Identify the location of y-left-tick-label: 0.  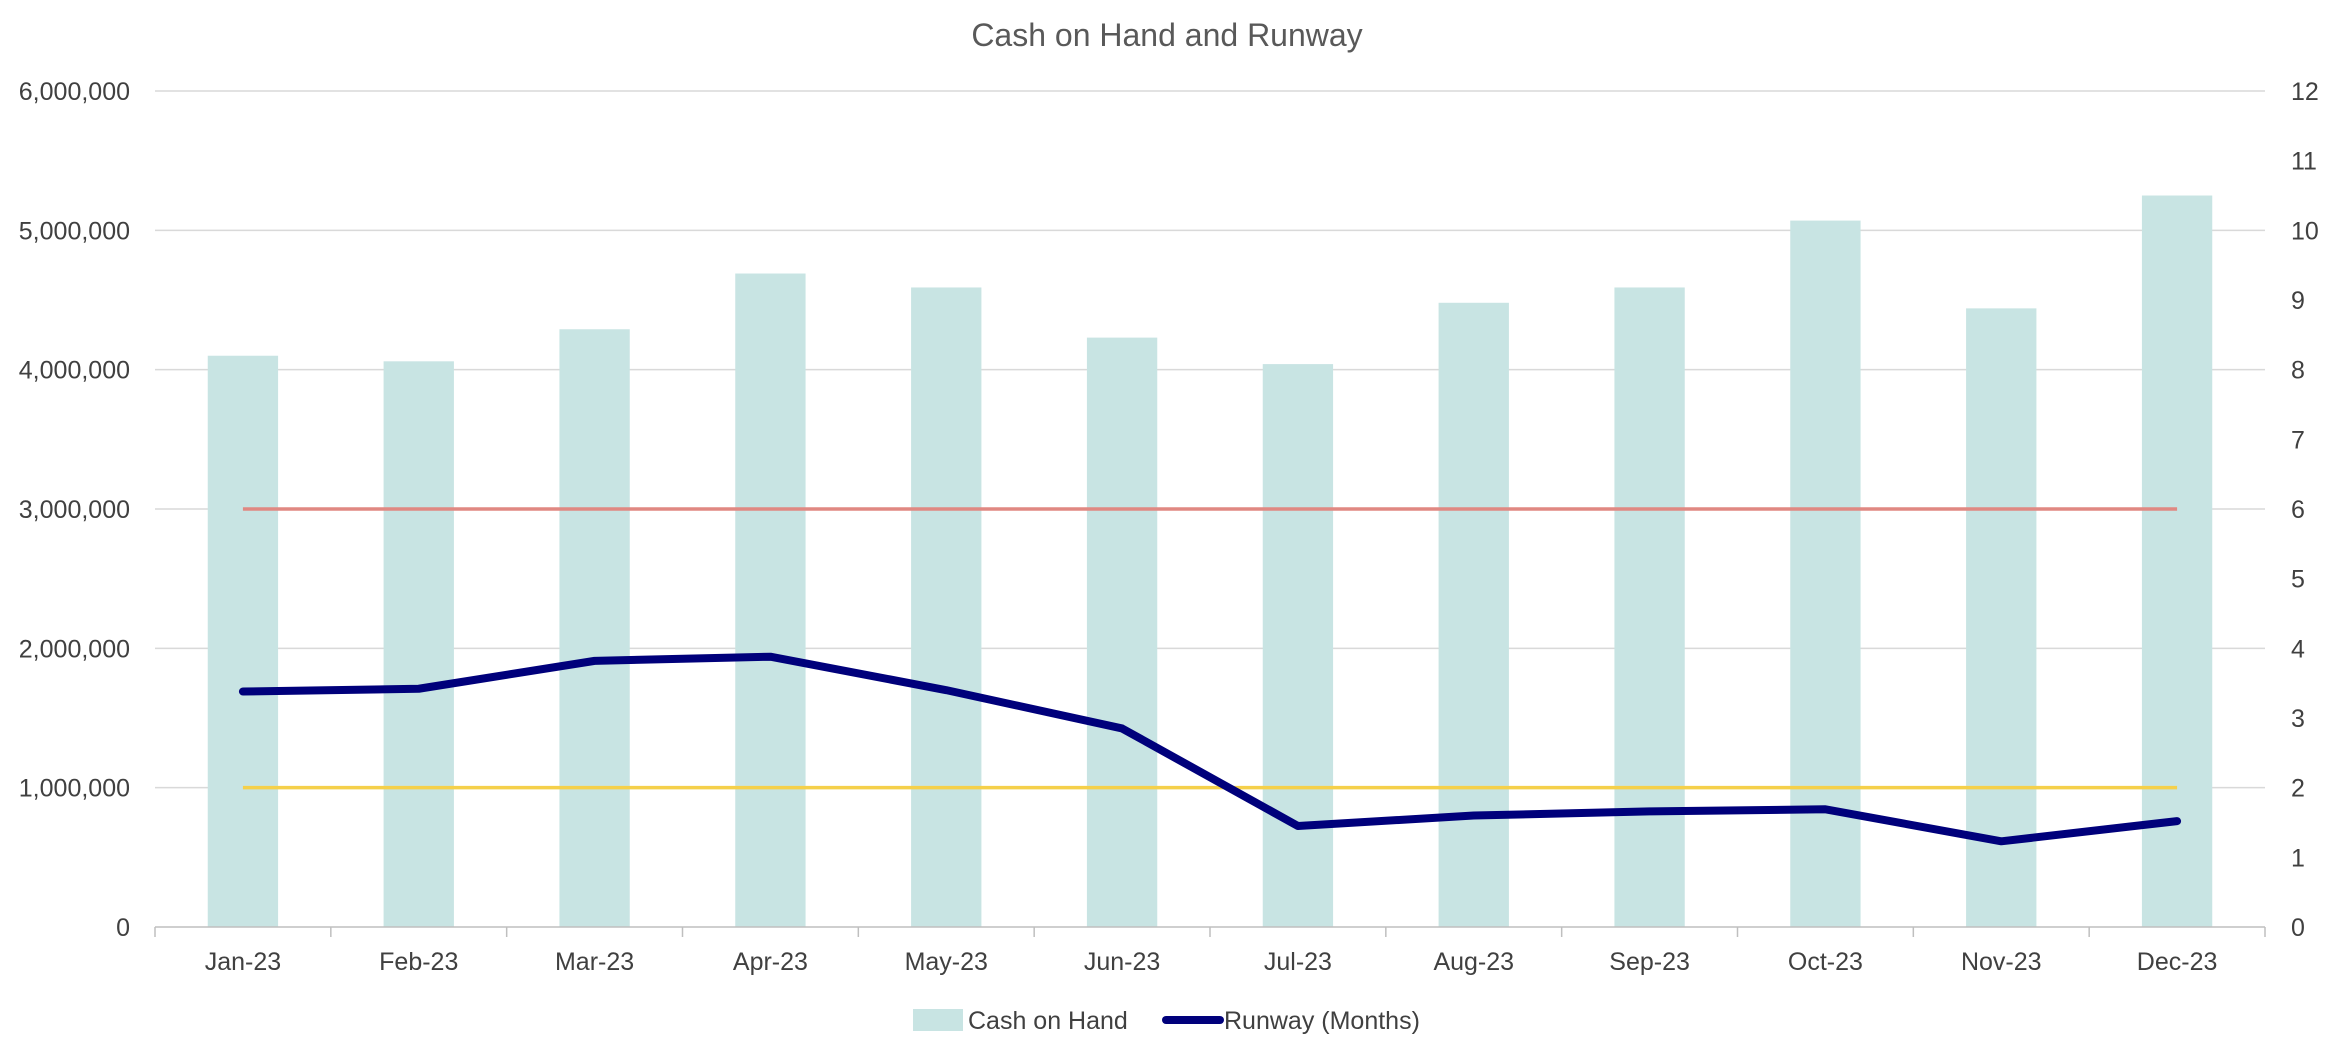
(123, 928).